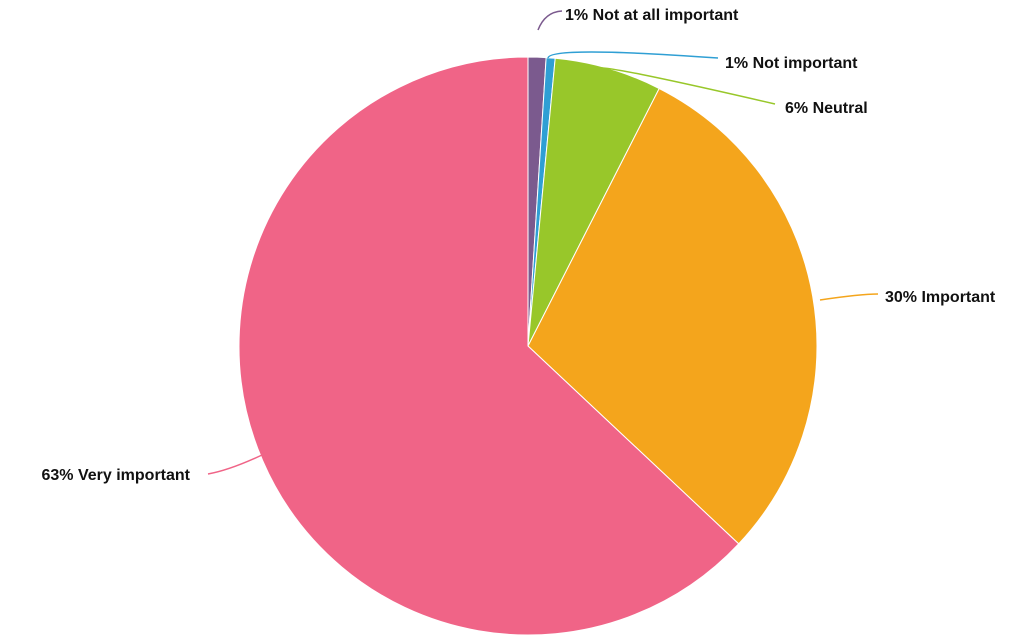 Image resolution: width=1024 pixels, height=636 pixels. What do you see at coordinates (791, 63) in the screenshot?
I see `slice-label-not-important: 1% Not important` at bounding box center [791, 63].